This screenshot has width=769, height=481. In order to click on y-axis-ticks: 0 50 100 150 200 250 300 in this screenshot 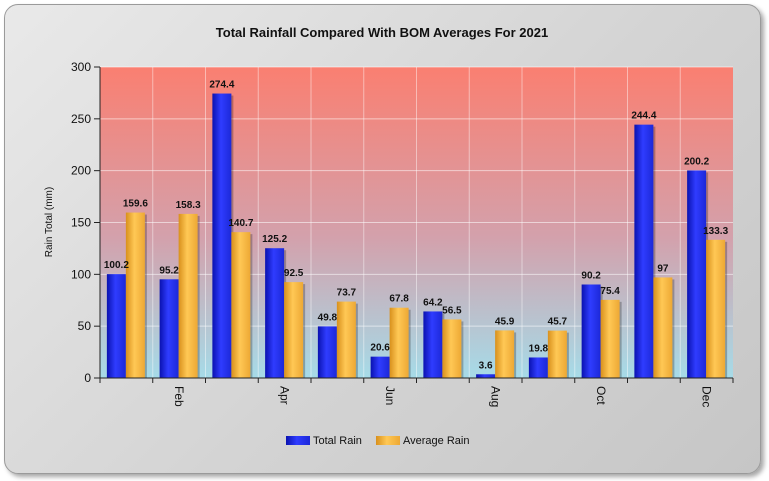, I will do `click(85, 222)`.